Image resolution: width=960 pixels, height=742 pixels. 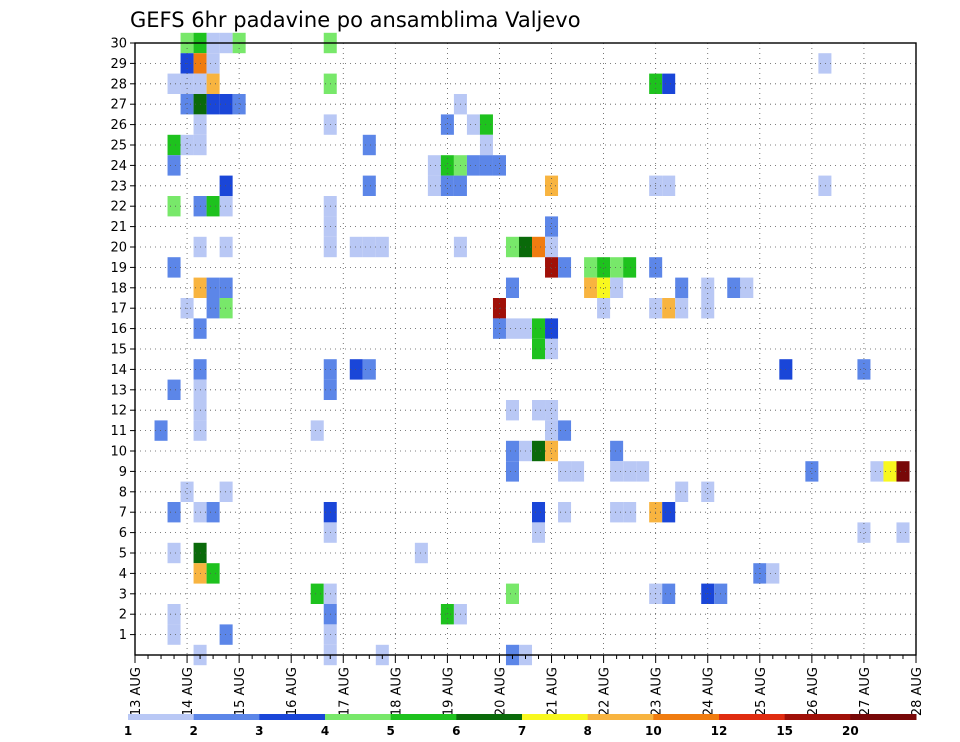 What do you see at coordinates (917, 691) in the screenshot?
I see `x-tick-label: 28 AUG` at bounding box center [917, 691].